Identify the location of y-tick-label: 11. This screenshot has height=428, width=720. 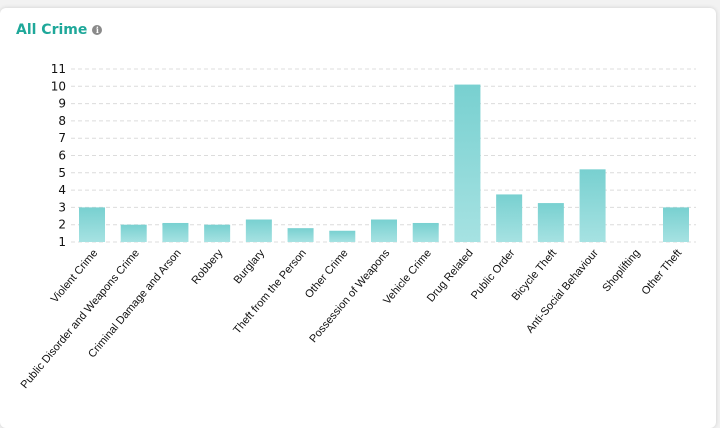
(58, 69).